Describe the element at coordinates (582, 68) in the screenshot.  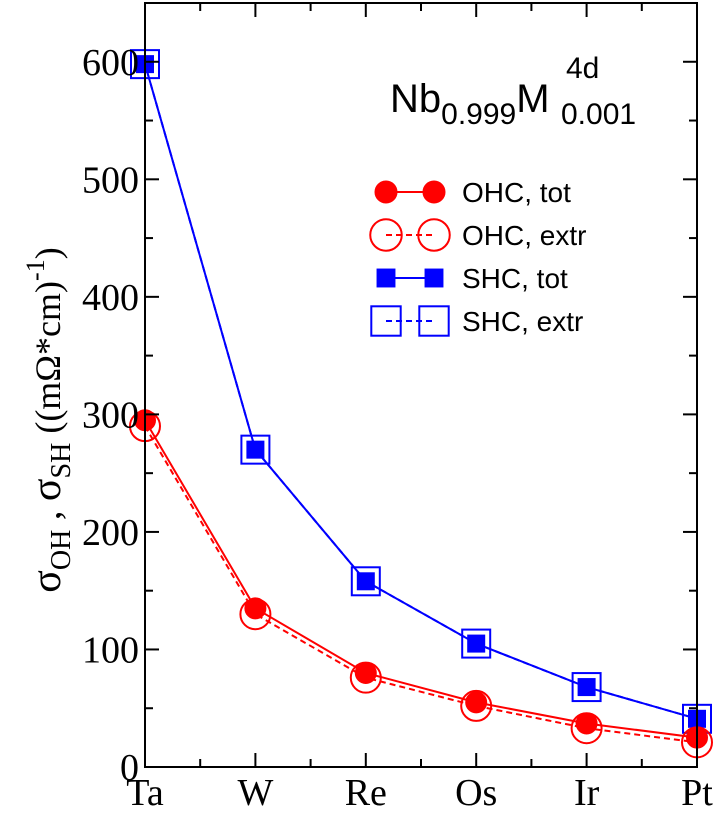
I see `formula-sup-4d: 4d` at that location.